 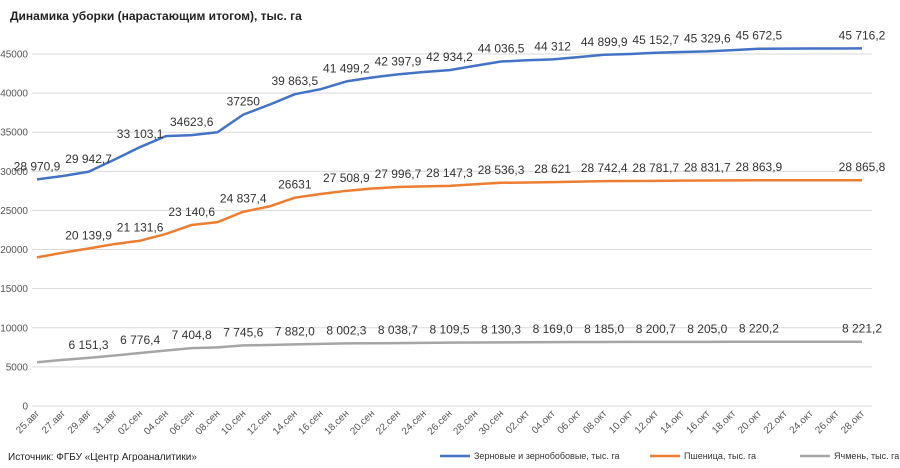 What do you see at coordinates (102, 457) in the screenshot?
I see `source: Источник: ФГБУ «Центр Агроаналитики»` at bounding box center [102, 457].